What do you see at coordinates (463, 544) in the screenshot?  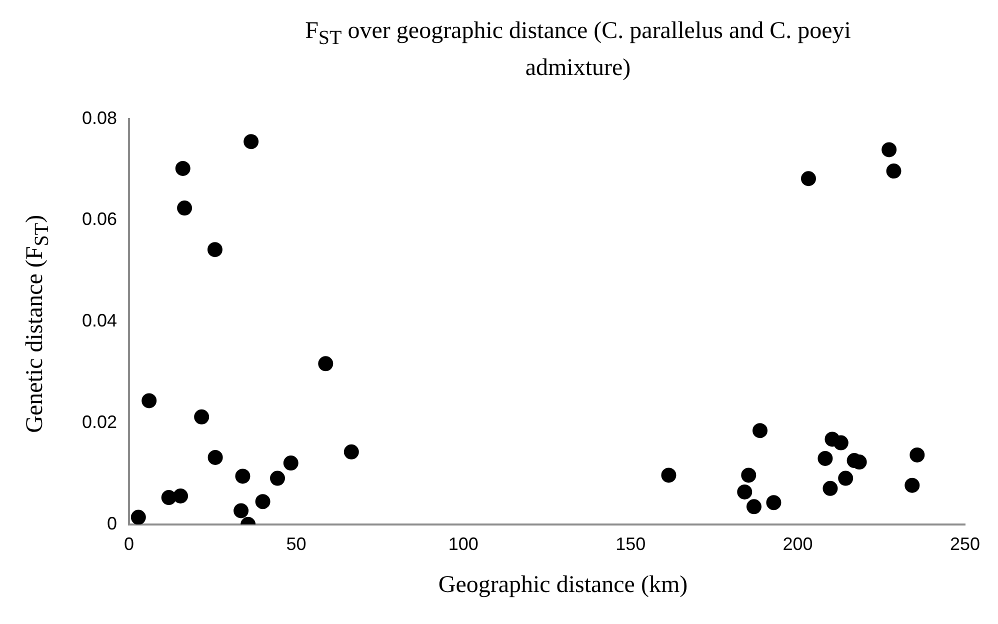 I see `x-tick-label: 100` at bounding box center [463, 544].